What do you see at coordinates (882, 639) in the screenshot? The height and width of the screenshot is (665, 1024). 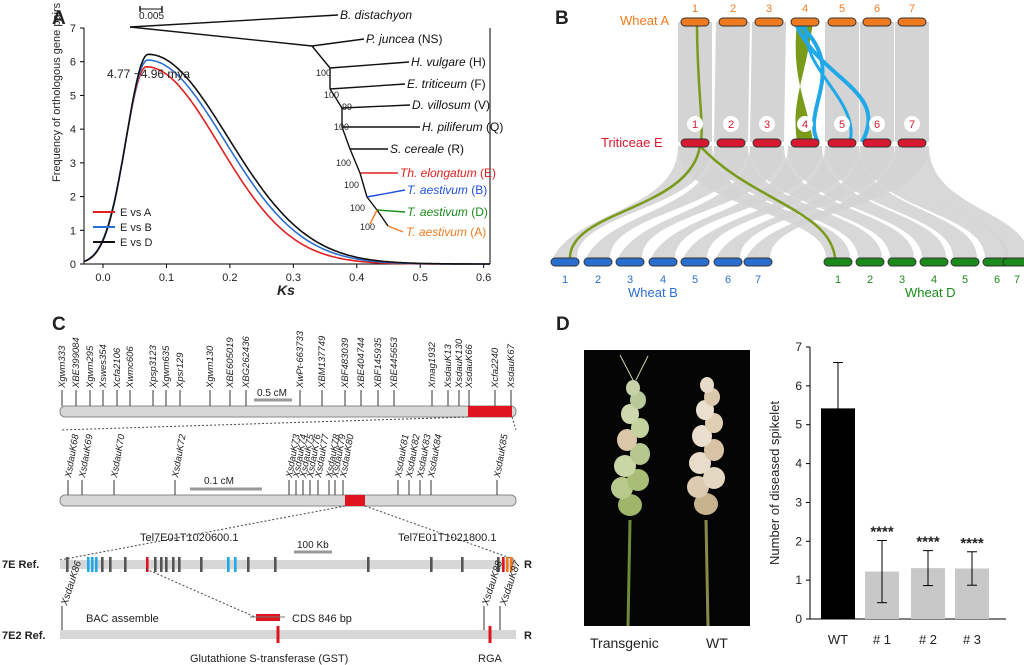 I see `bar-category-label: # 1` at bounding box center [882, 639].